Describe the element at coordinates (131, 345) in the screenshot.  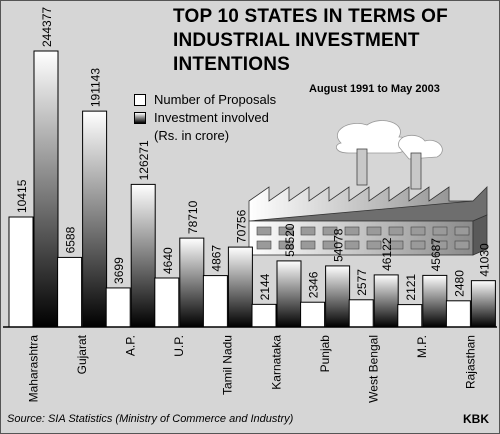
I see `category-label-2: A.P.` at that location.